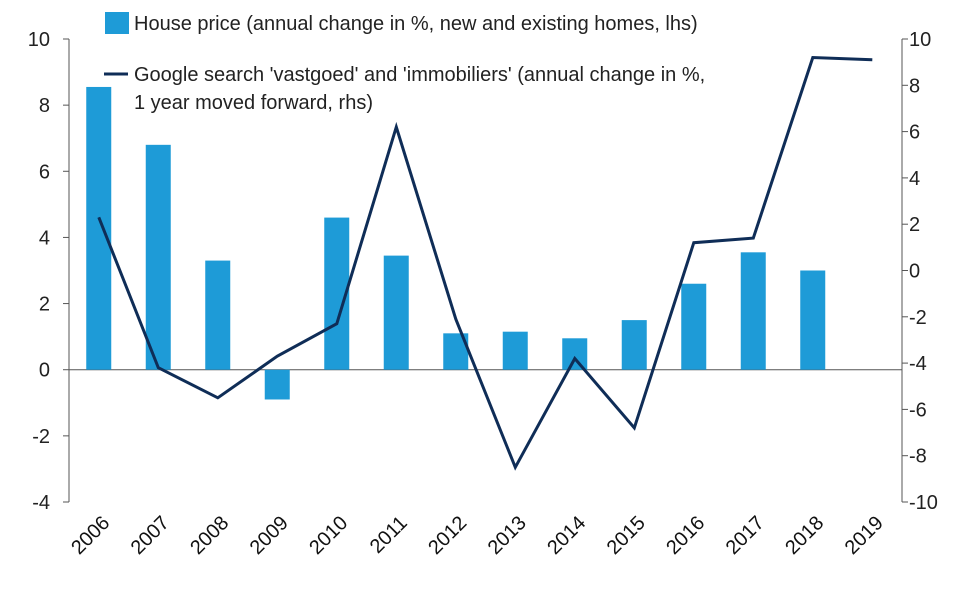  I want to click on left-tick-label: 0, so click(44, 371).